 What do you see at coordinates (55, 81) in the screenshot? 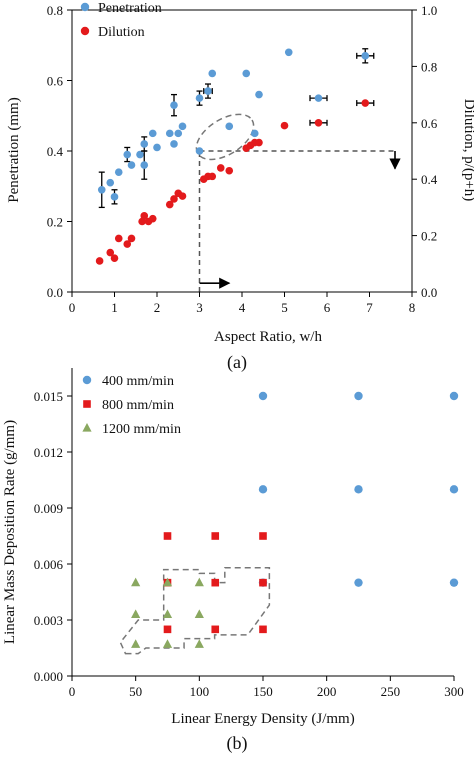
I see `a-y-tick-label: 0.6` at bounding box center [55, 81].